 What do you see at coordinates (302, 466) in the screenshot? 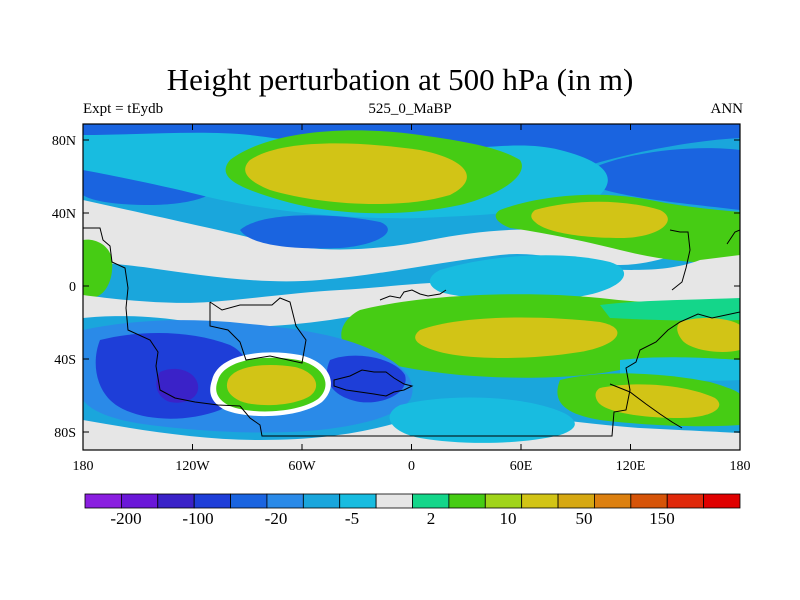
I see `x-tick-label: 60W` at bounding box center [302, 466].